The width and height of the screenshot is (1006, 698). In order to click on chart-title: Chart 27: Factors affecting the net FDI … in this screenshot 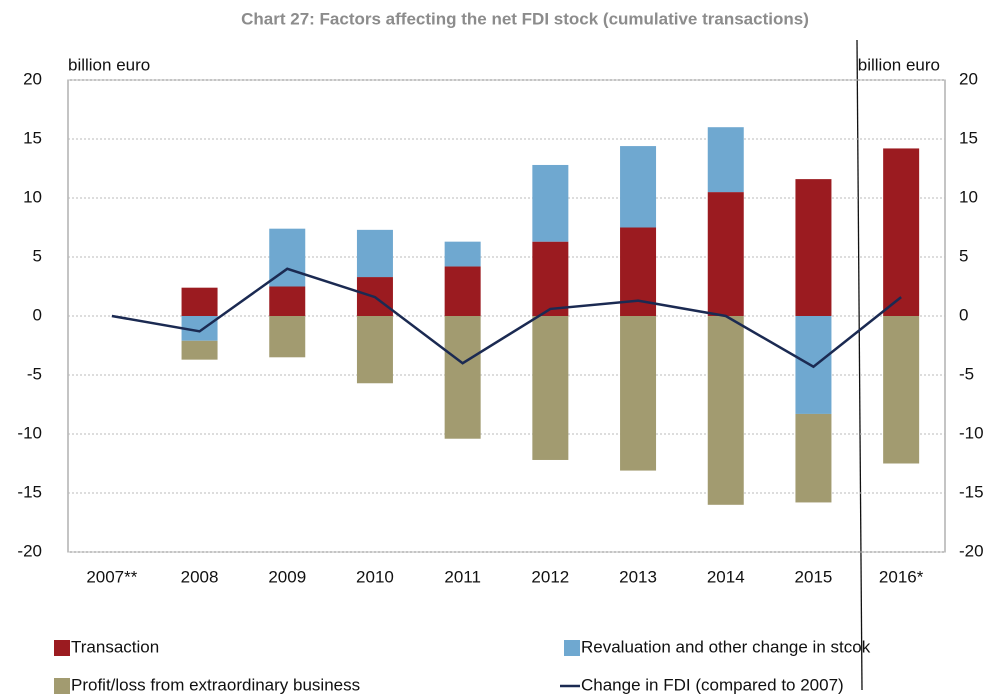, I will do `click(525, 18)`.